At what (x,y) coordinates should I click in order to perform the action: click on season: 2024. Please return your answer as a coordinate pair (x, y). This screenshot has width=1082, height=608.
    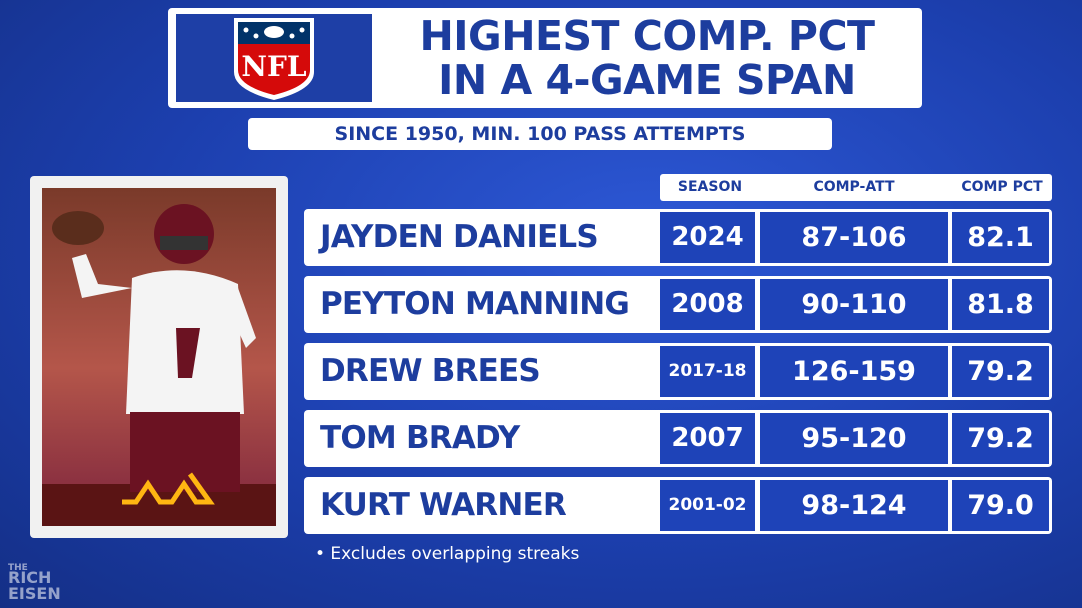
    Looking at the image, I should click on (707, 237).